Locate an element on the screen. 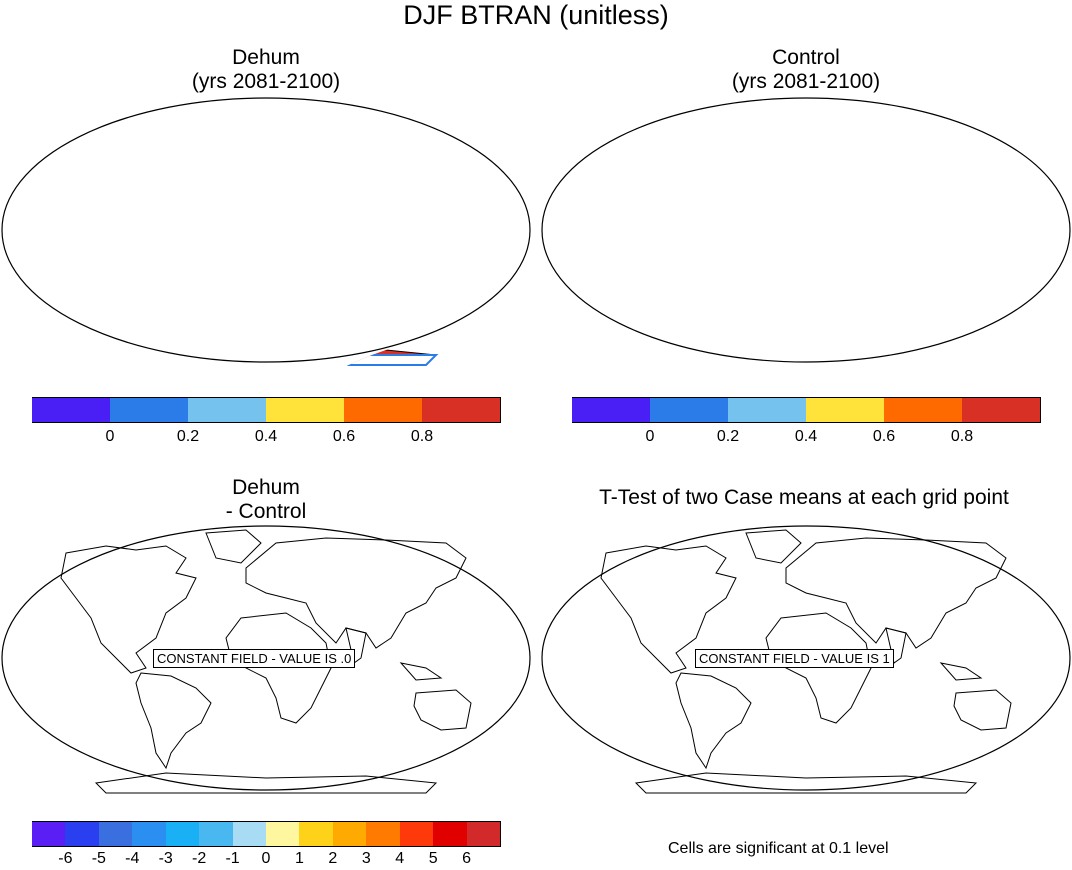 The height and width of the screenshot is (870, 1072). colorbar-diff-tick-label: -1 is located at coordinates (232, 858).